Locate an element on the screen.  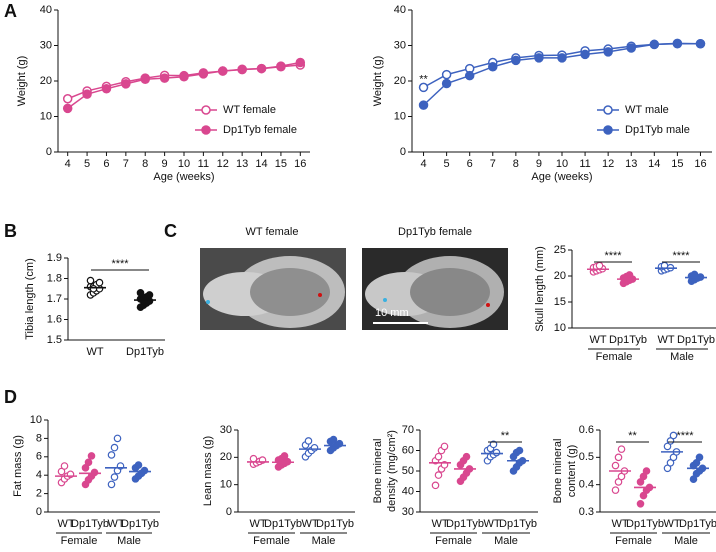
y-axis-label: Lean mass (g) is located at coordinates (208, 471).